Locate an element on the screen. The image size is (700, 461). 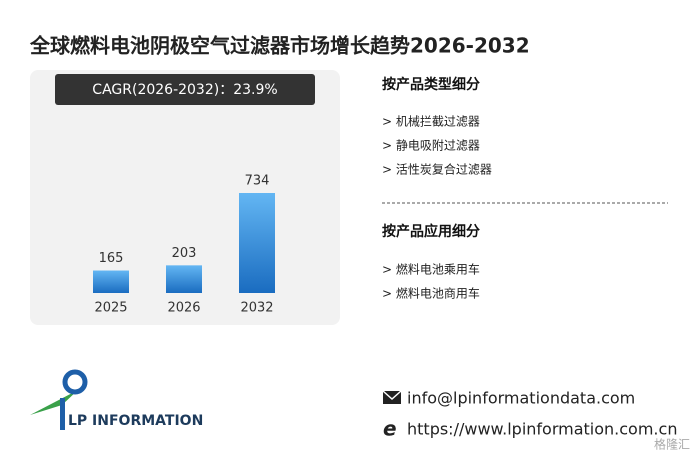
watermark: 格隆汇 is located at coordinates (672, 444).